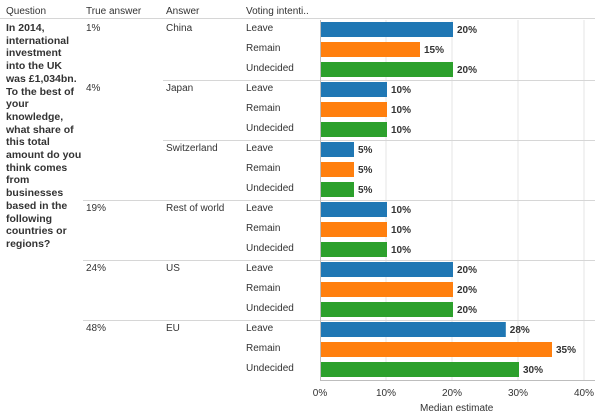 The height and width of the screenshot is (420, 595). I want to click on answer-cell: EU, so click(173, 328).